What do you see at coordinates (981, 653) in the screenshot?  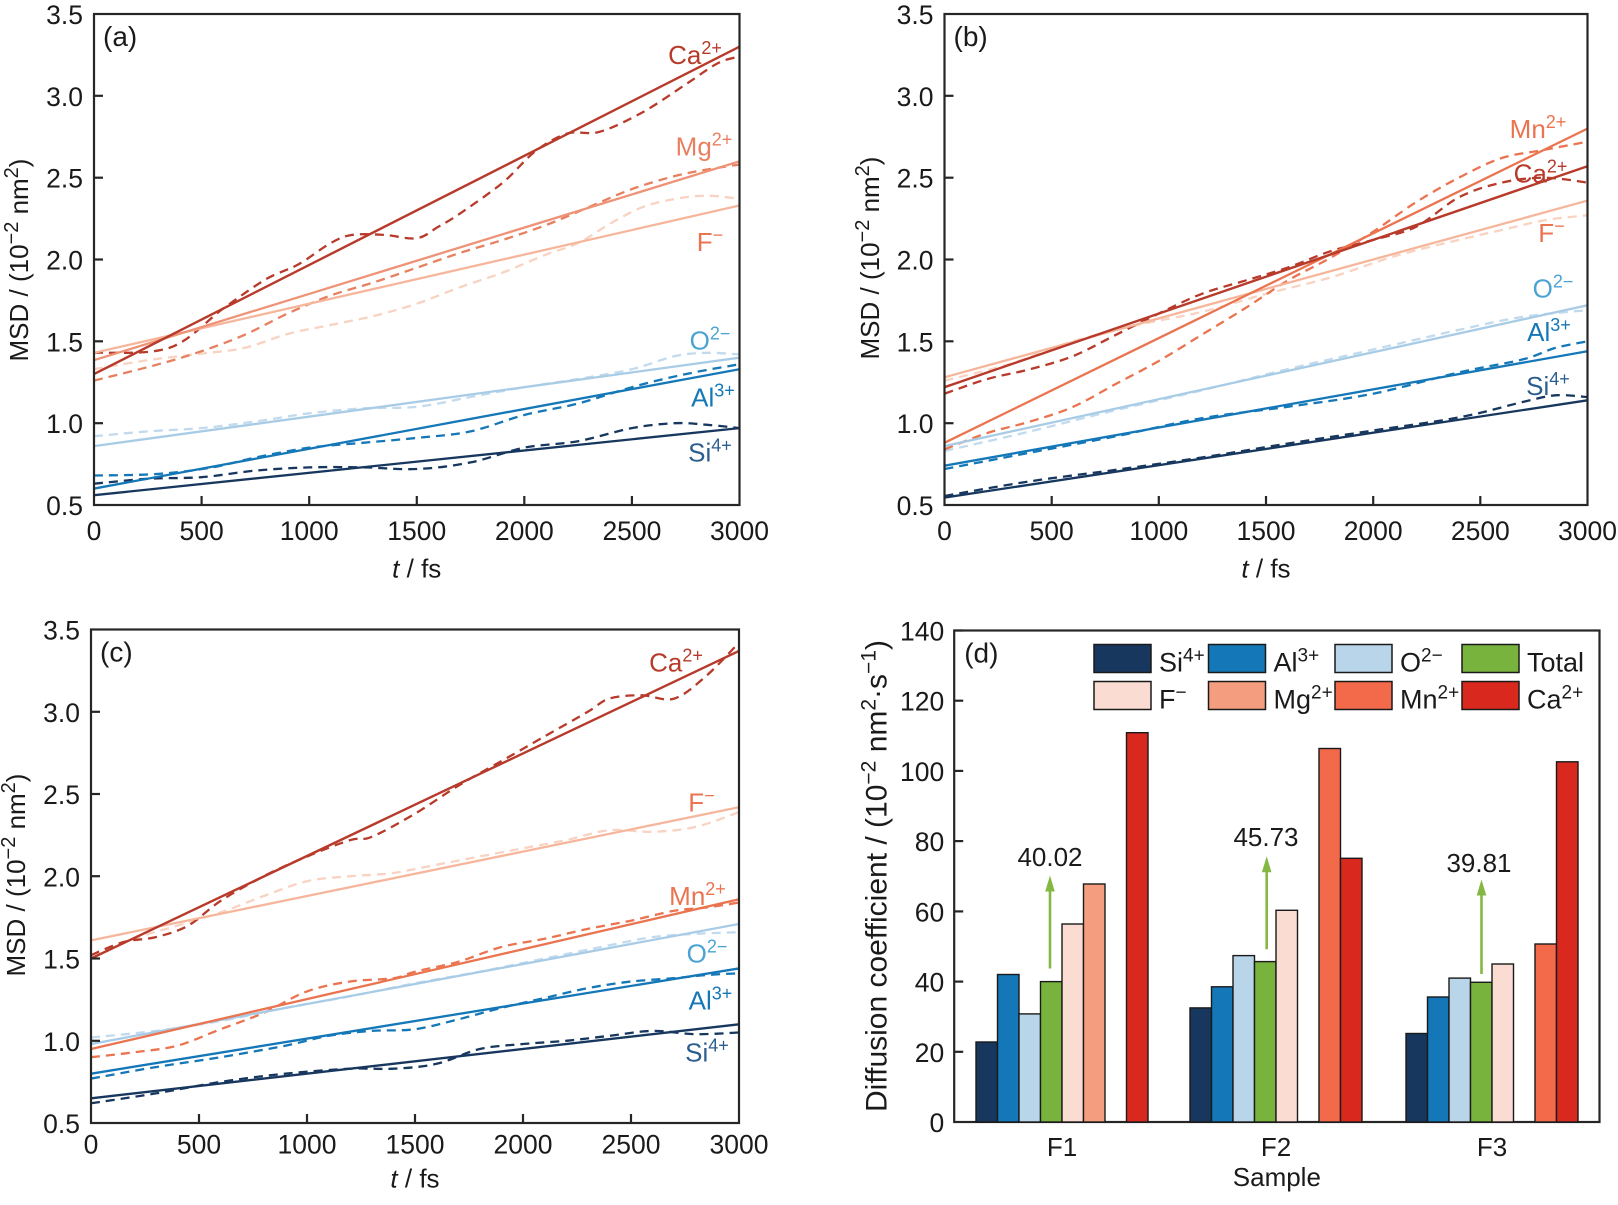 I see `svg-text: (d)` at bounding box center [981, 653].